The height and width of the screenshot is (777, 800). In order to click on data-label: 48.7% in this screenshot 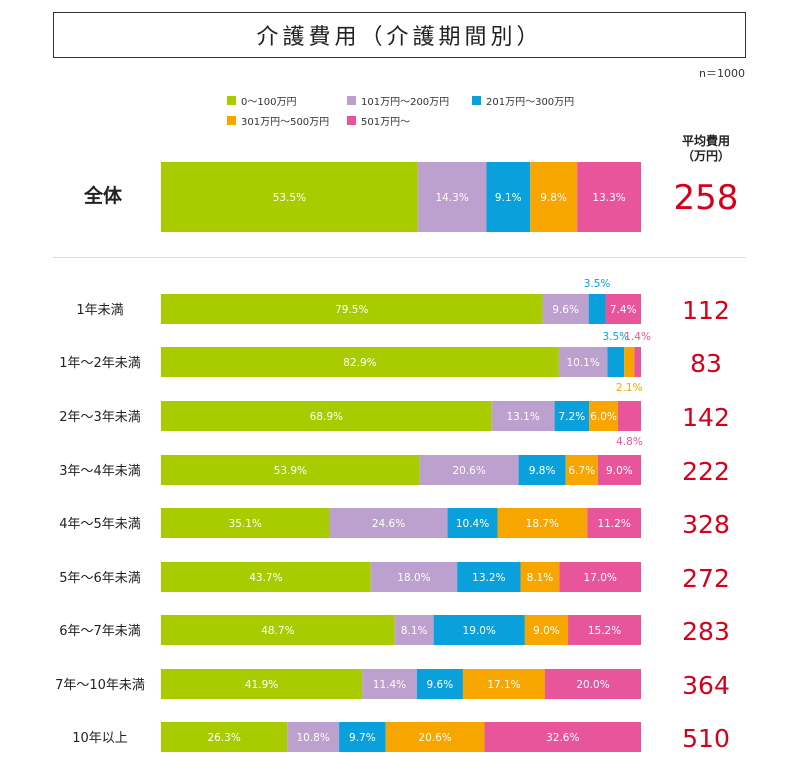, I will do `click(277, 631)`.